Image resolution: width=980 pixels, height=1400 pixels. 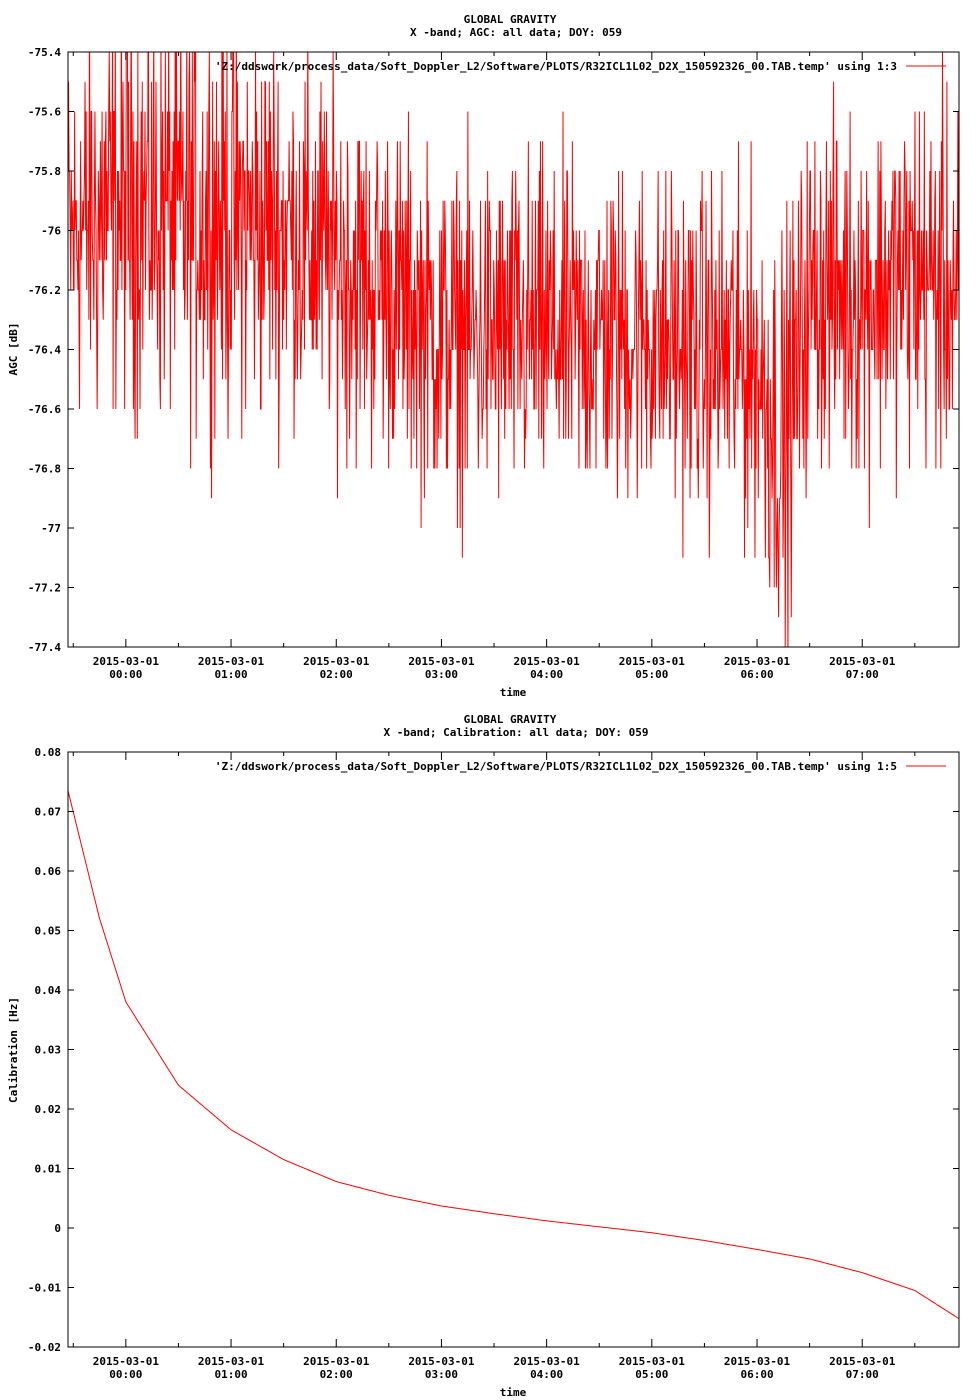 I want to click on calibration-ytick-label: 0.02, so click(x=48, y=1109).